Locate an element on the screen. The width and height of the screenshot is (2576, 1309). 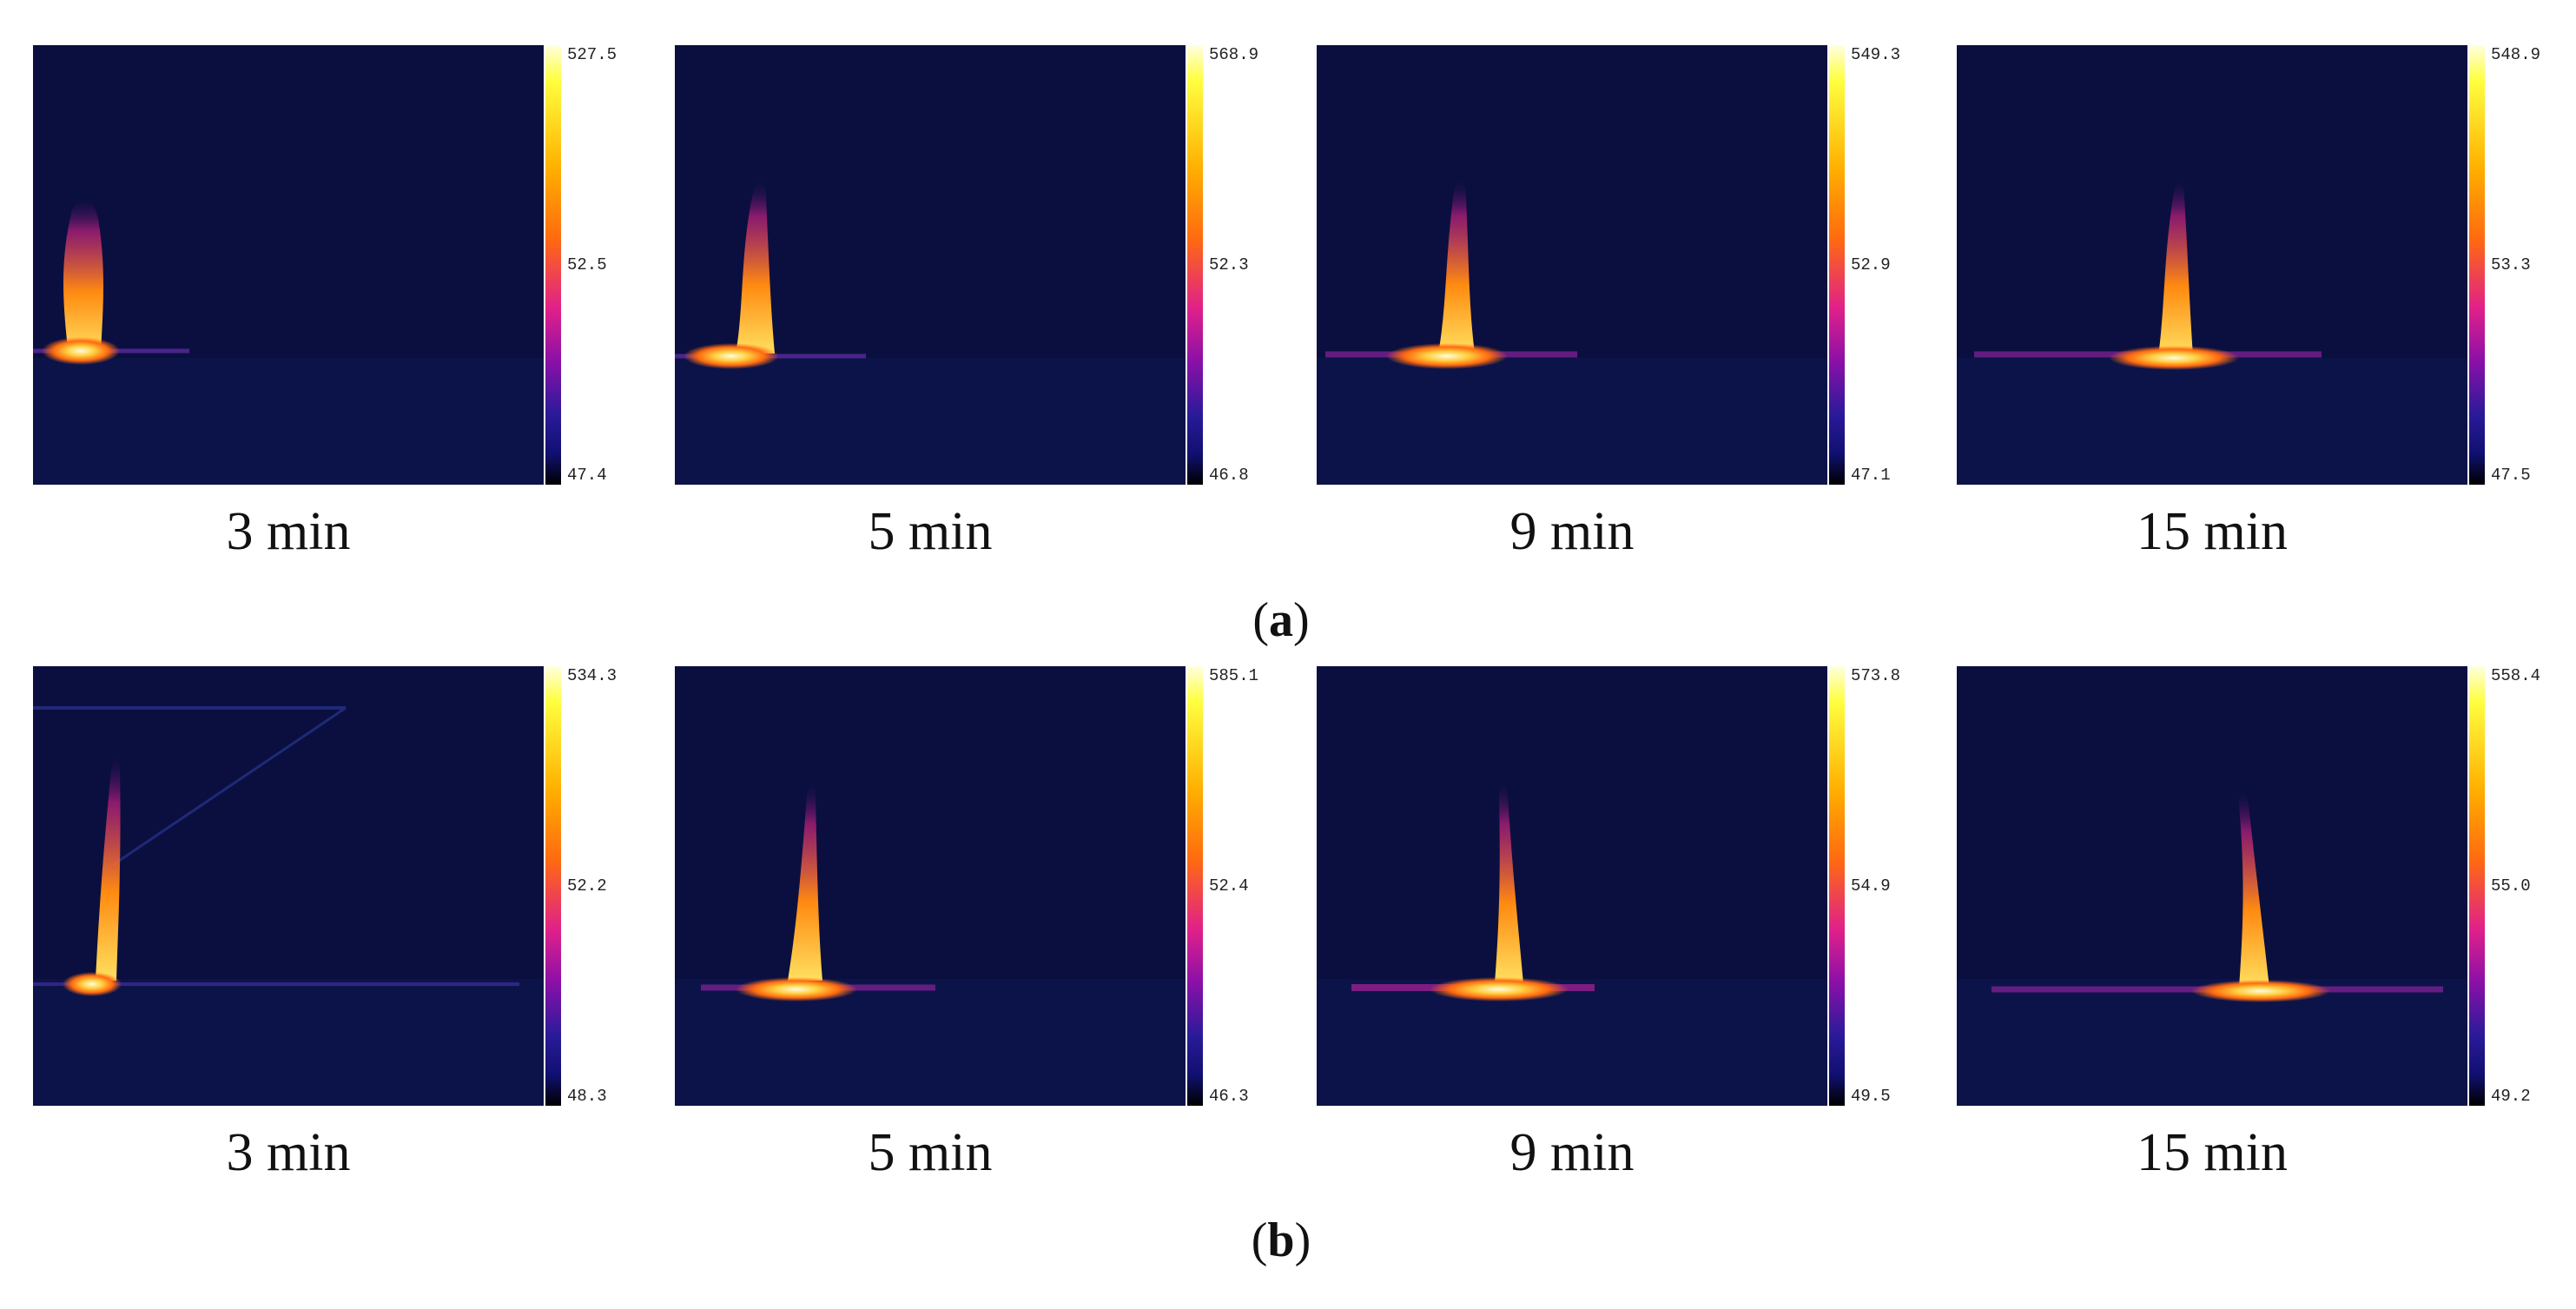
scale-max-label: 548.9 is located at coordinates (2516, 54).